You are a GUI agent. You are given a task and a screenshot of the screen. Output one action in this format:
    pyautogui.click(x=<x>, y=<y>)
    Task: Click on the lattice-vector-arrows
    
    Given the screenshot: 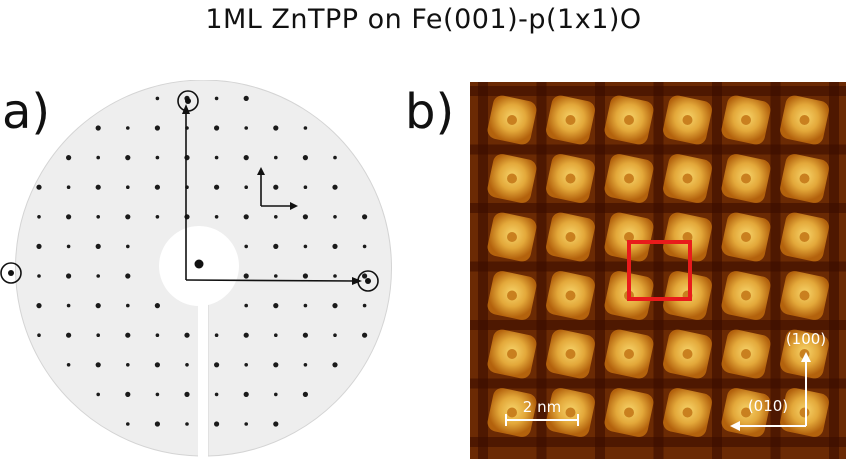 What is the action you would take?
    pyautogui.click(x=272, y=194)
    